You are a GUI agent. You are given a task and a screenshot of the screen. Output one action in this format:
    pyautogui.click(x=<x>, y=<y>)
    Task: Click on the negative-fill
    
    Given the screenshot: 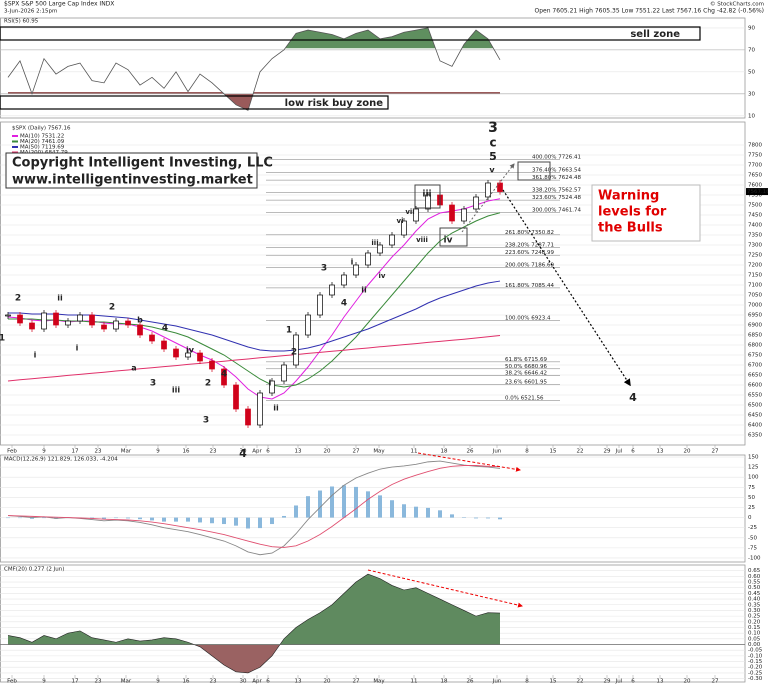 What is the action you would take?
    pyautogui.click(x=237, y=659)
    